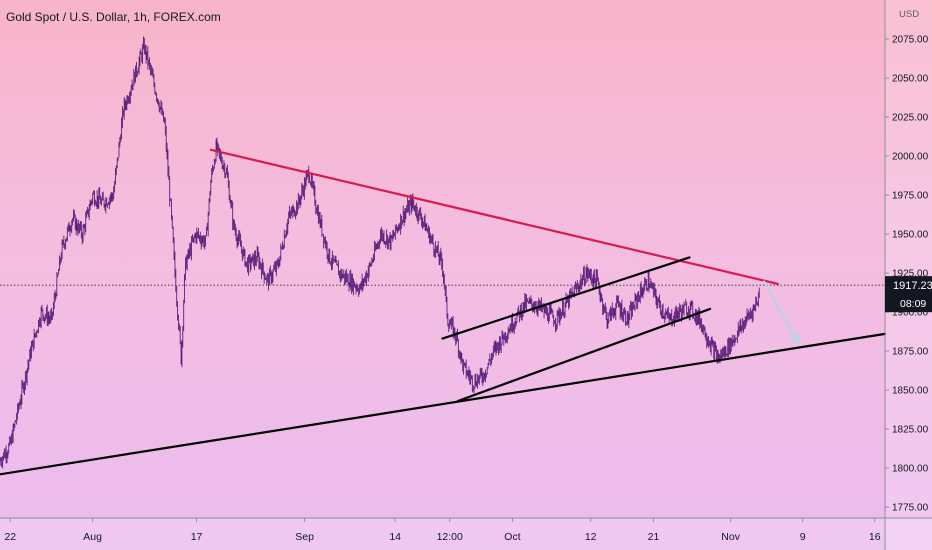 The image size is (932, 550). I want to click on y-tick-label: 2050.00, so click(910, 79).